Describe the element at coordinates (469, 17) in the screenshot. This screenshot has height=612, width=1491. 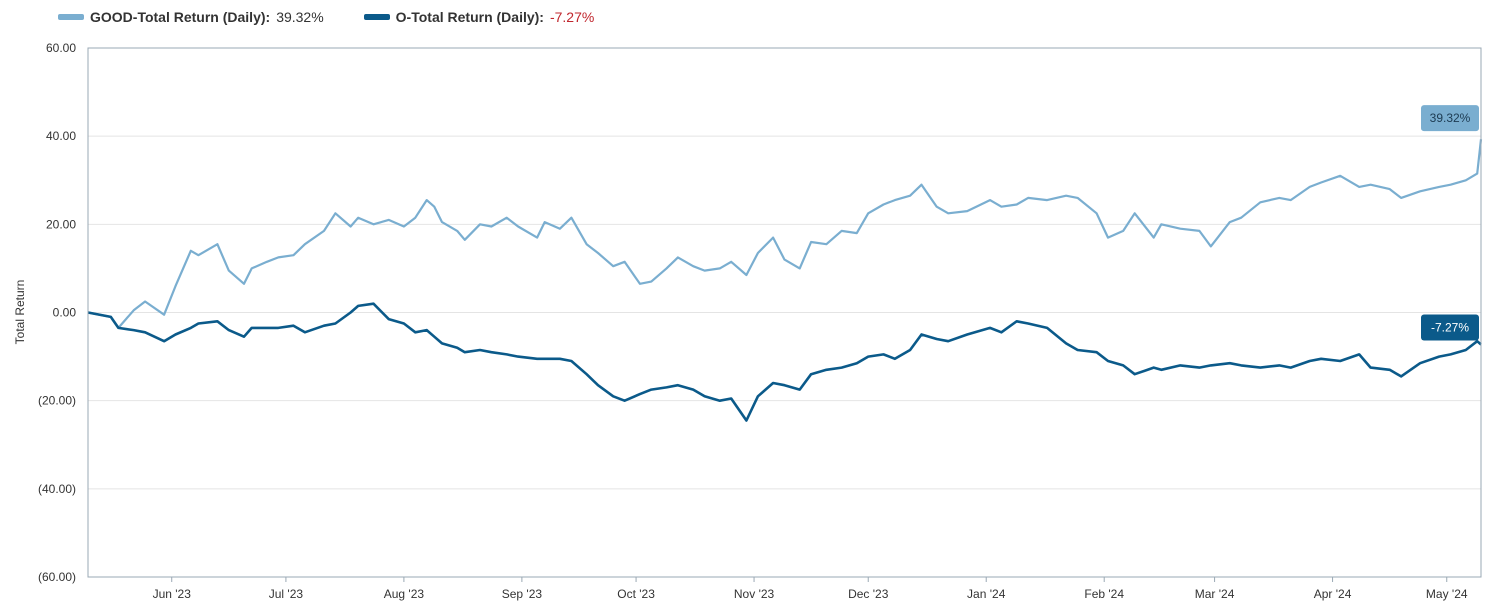
I see `legend-label-o: O-Total Return (Daily):` at that location.